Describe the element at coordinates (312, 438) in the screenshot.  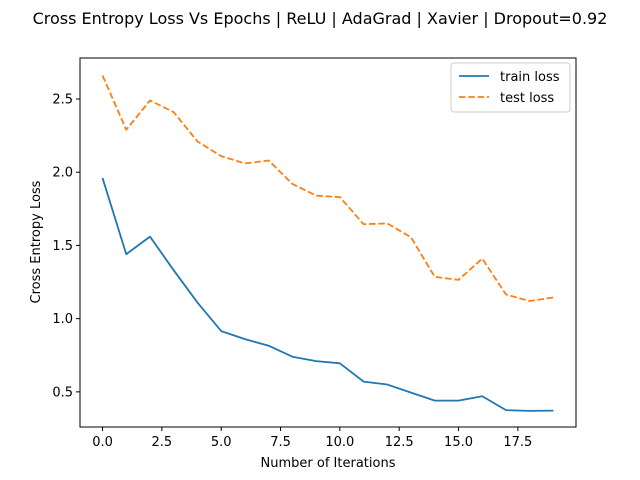
I see `x-axis: 0.0 2.5 5.0 7.5 10.0 12.5 15.0 17.5` at that location.